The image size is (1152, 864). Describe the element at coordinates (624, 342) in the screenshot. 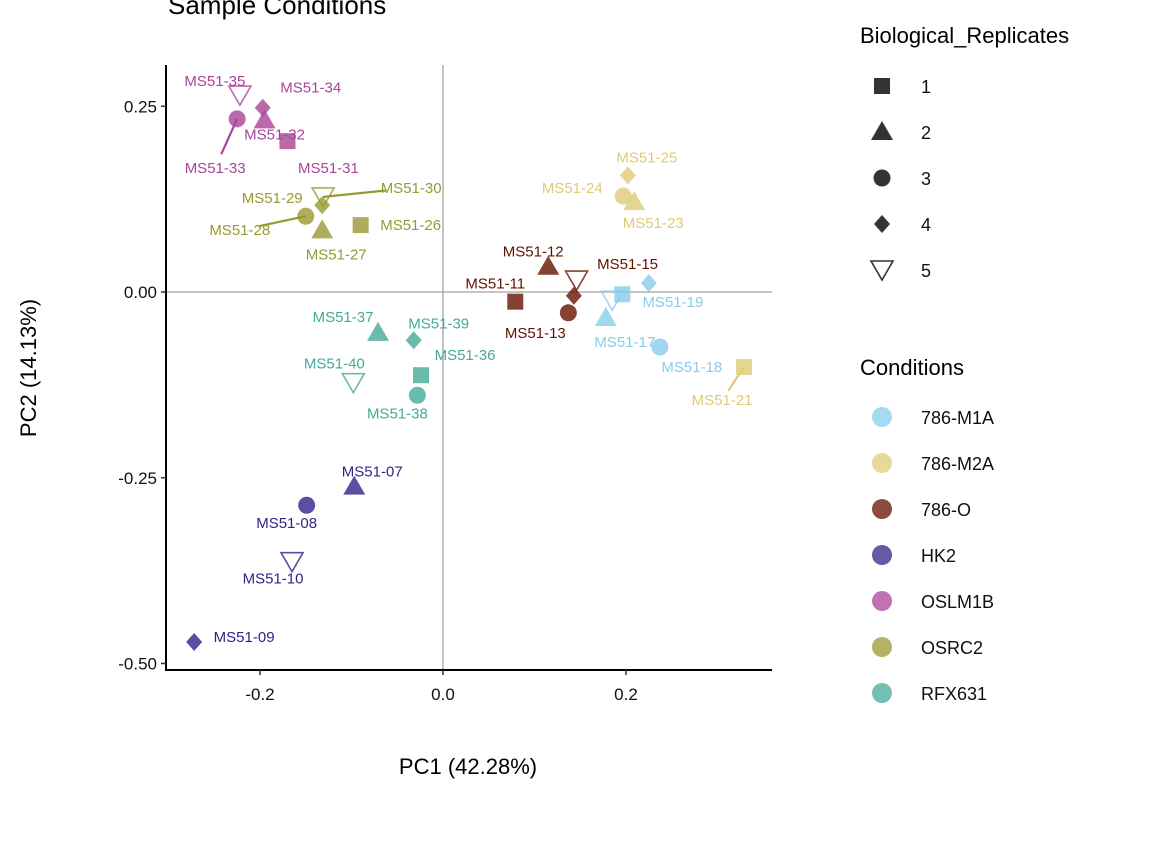

I see `point-label: MS51-17` at that location.